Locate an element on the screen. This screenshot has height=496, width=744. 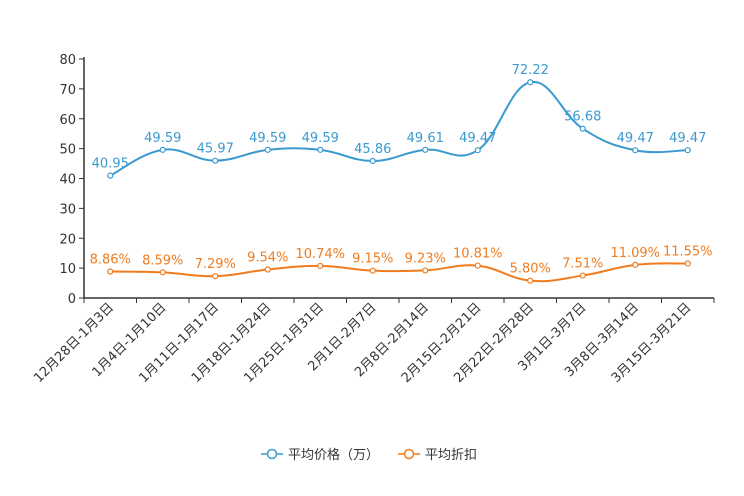
y-tick-label: 40 is located at coordinates (67, 180).